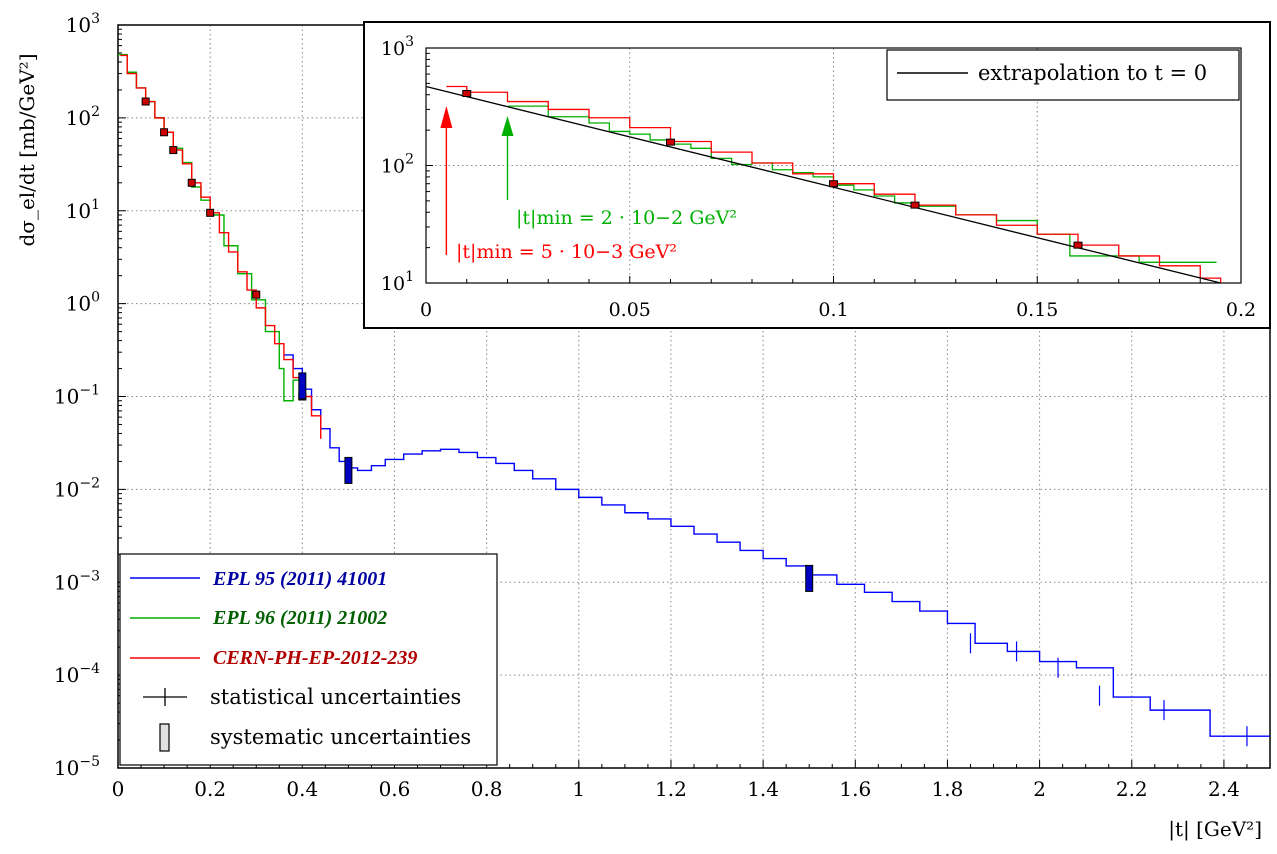  Describe the element at coordinates (833, 310) in the screenshot. I see `inset-x-tick-label: 0.1` at that location.